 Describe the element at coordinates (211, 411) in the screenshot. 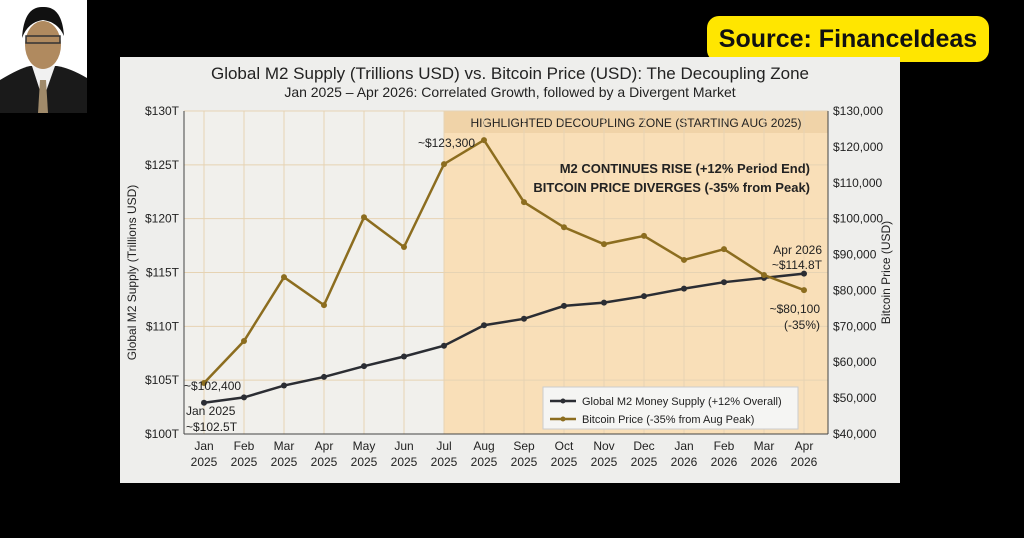

I see `annotation-m2_start_1: Jan 2025` at that location.